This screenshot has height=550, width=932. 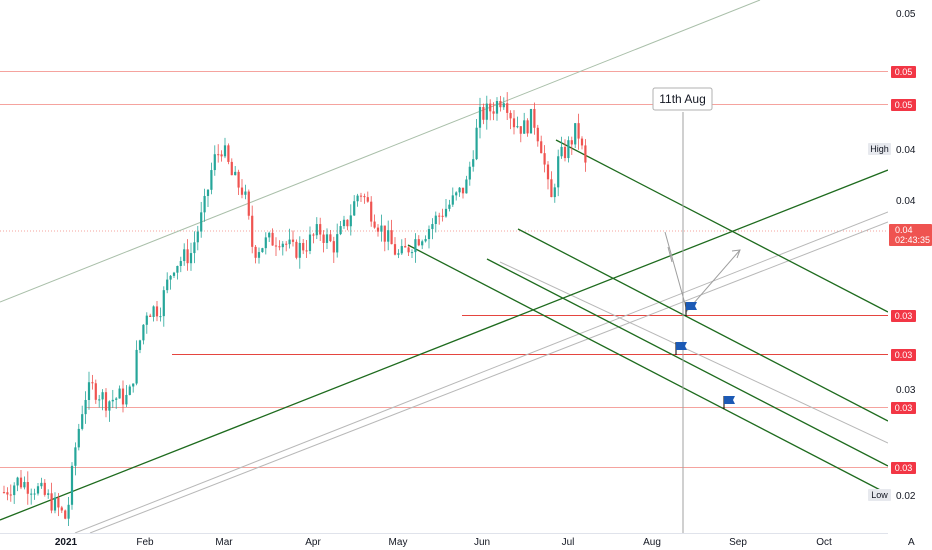 What do you see at coordinates (911, 542) in the screenshot?
I see `auto-scale-button: A` at bounding box center [911, 542].